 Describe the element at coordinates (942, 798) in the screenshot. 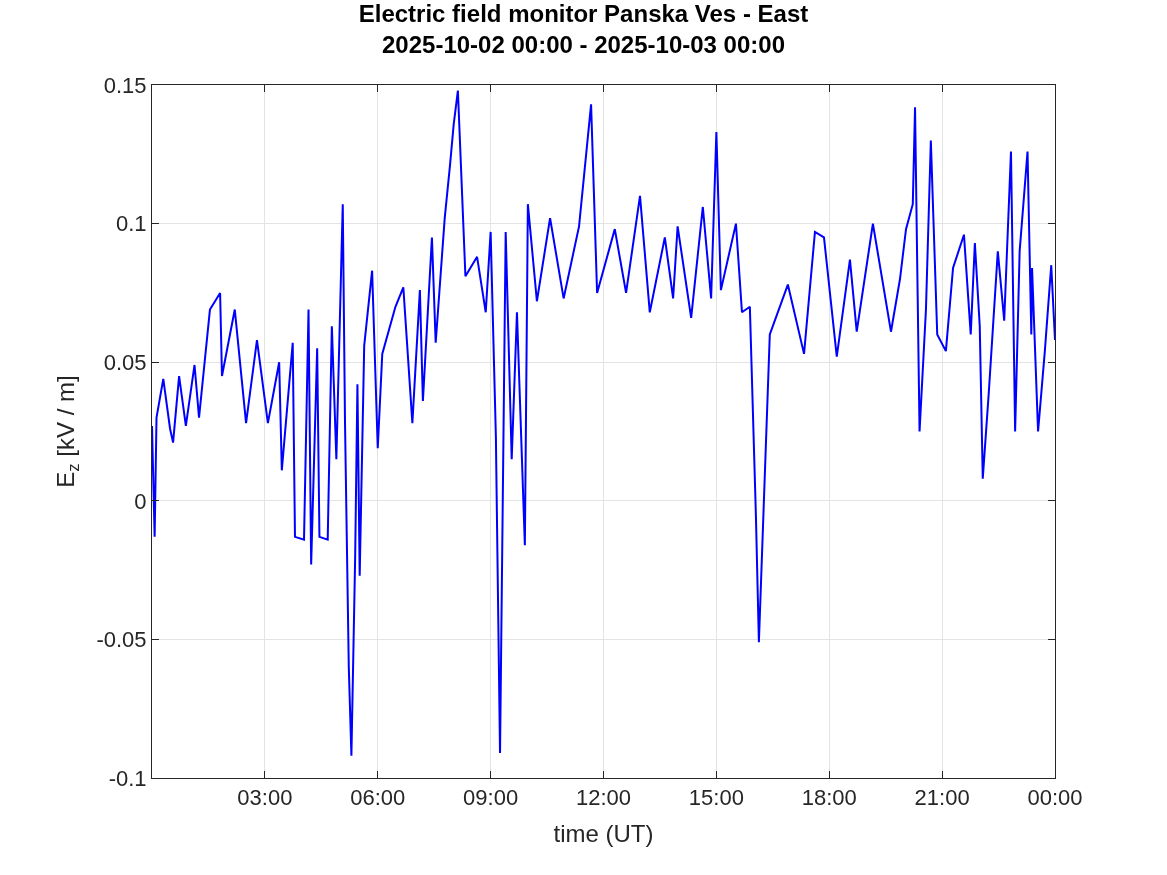

I see `x-tick-label: 21:00` at that location.